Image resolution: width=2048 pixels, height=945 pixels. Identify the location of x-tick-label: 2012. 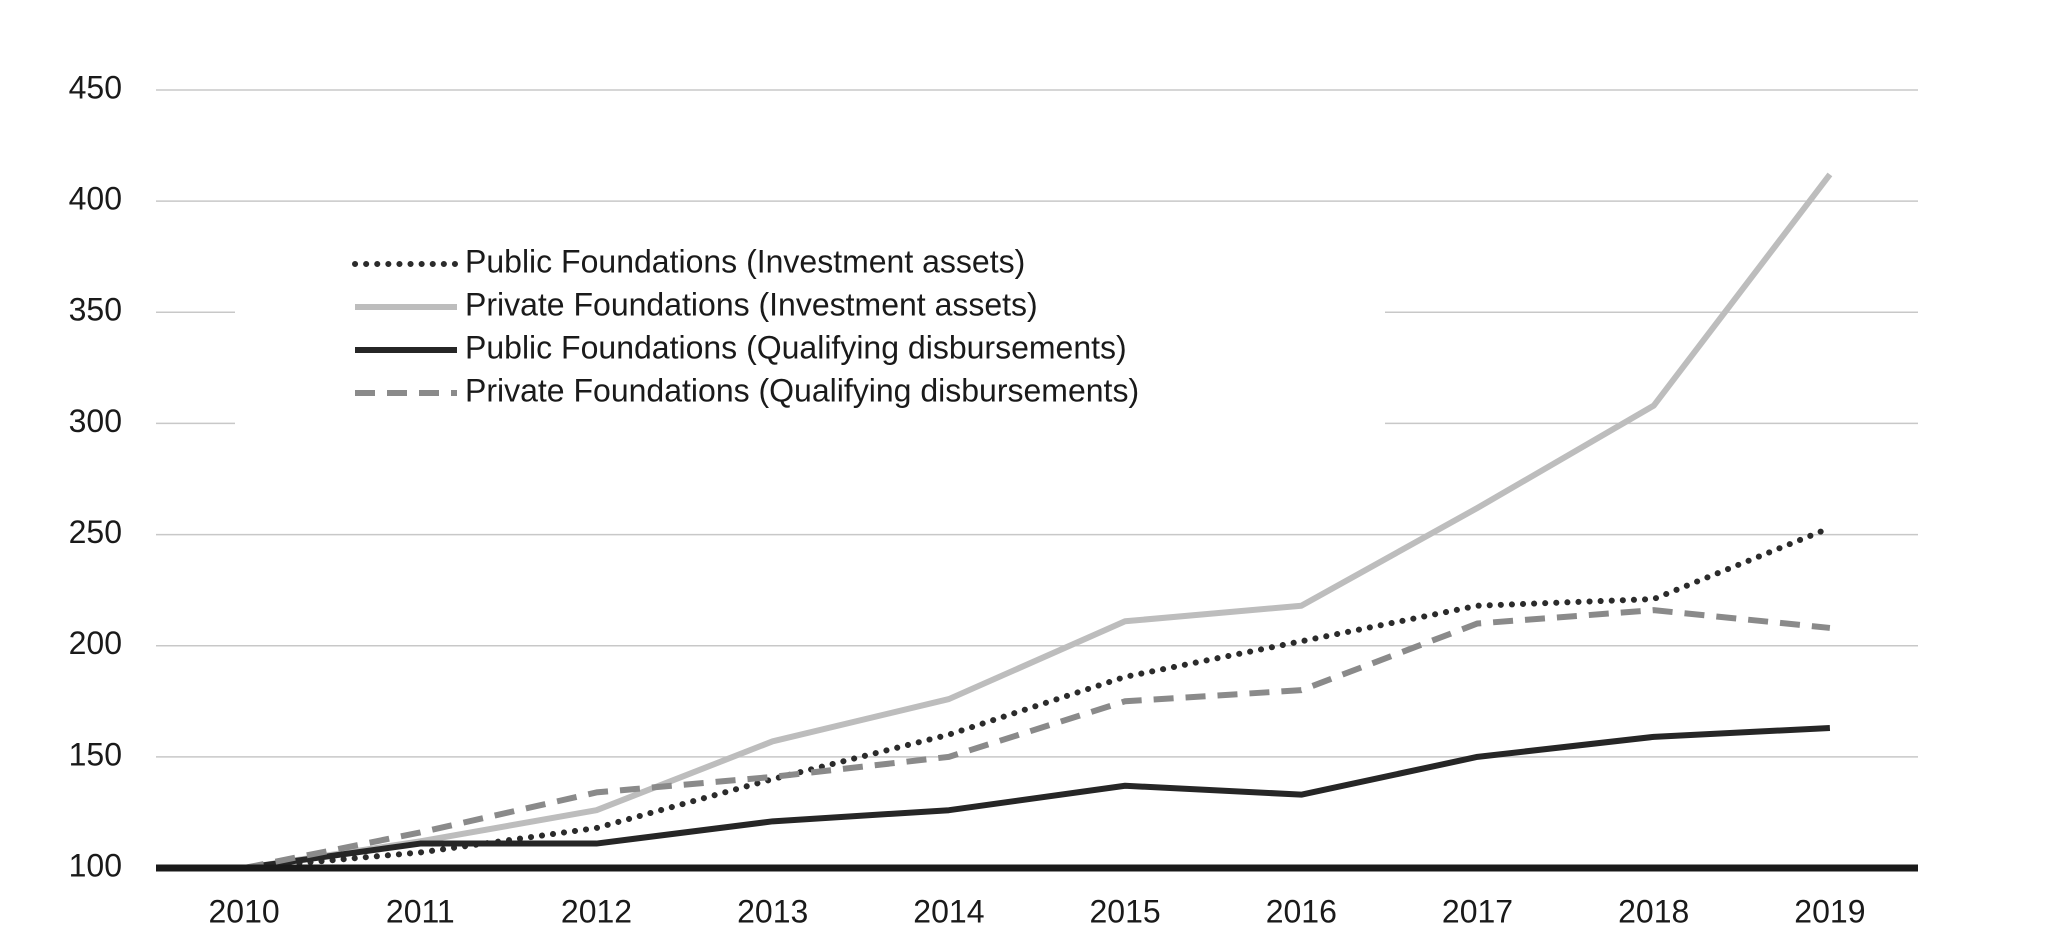
(596, 911).